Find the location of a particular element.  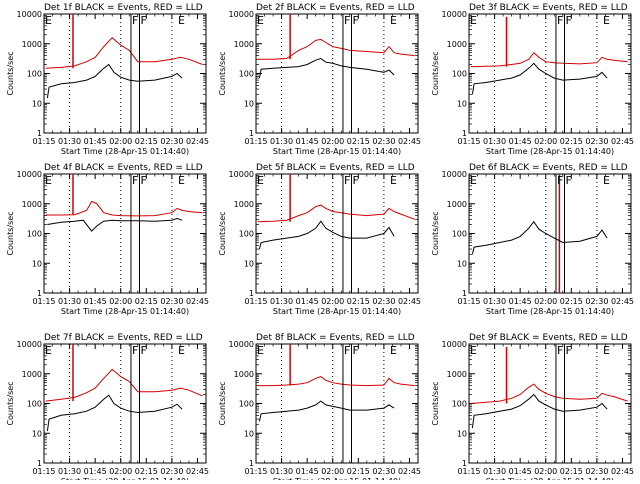

panel-title: Det 8f BLACK = Events, RED = LLD is located at coordinates (335, 338).